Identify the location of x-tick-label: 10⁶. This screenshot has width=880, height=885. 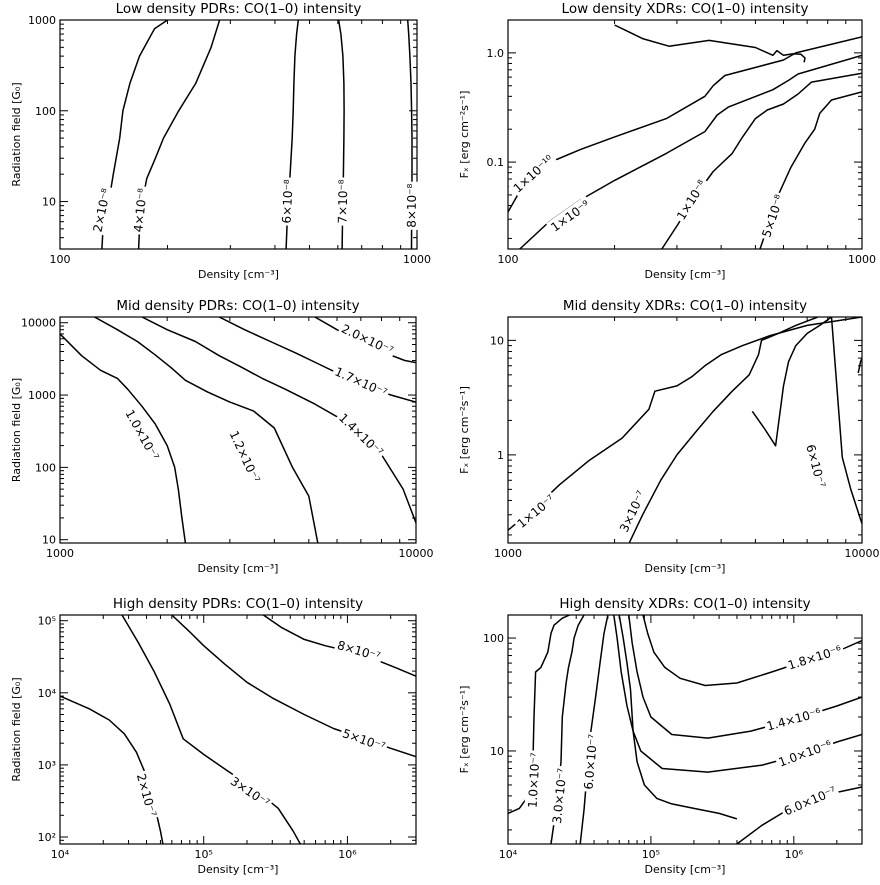
(347, 854).